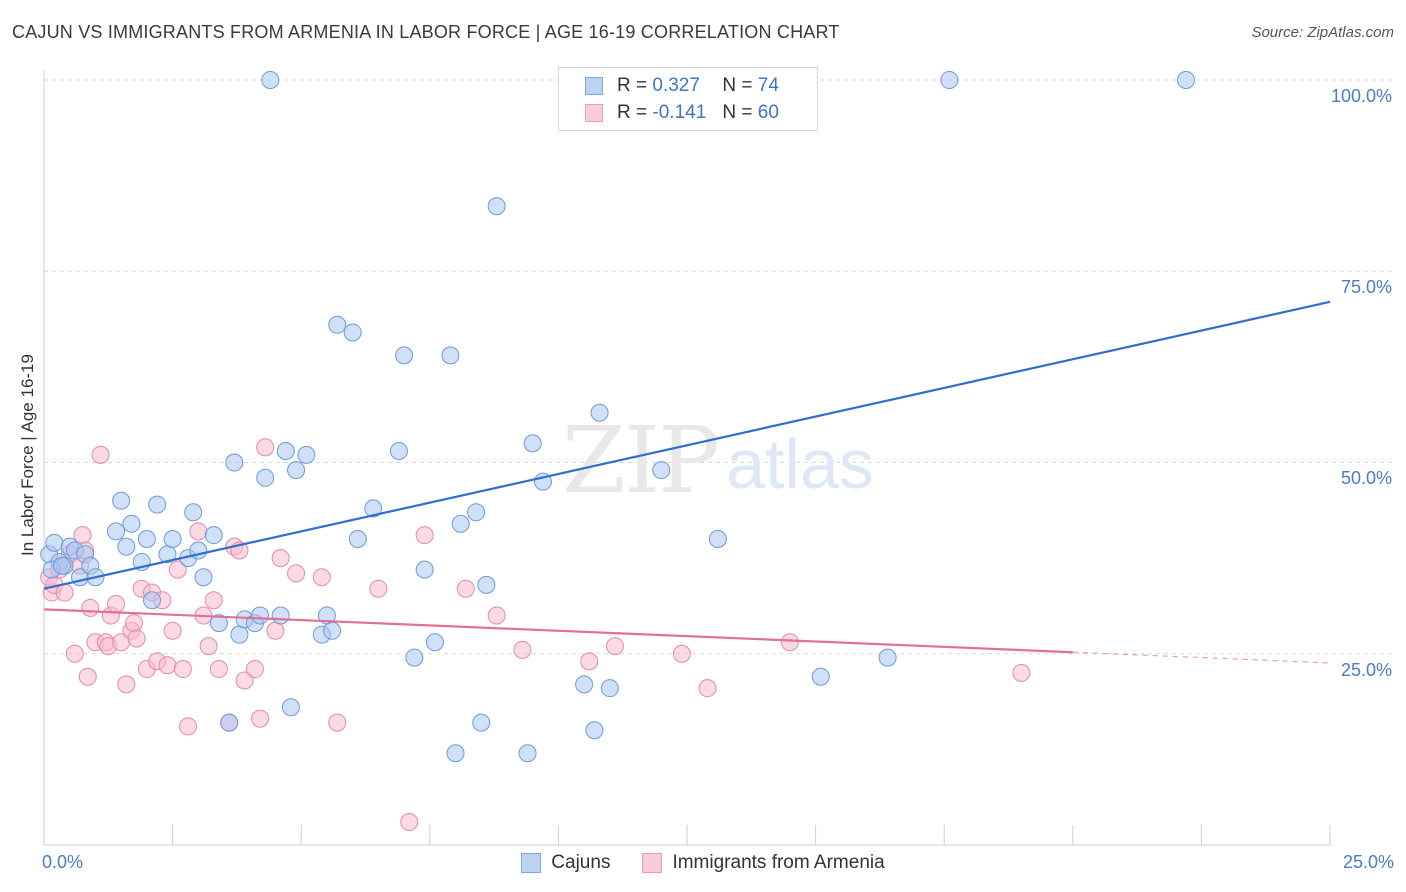 This screenshot has height=892, width=1406. Describe the element at coordinates (1322, 32) in the screenshot. I see `source-label: Source: ZipAtlas.com` at that location.